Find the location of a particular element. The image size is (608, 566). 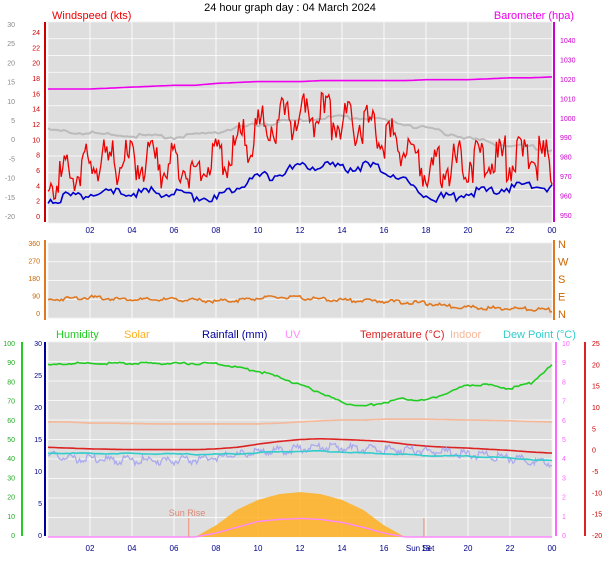

rainfall-tick: 15 is located at coordinates (38, 440).